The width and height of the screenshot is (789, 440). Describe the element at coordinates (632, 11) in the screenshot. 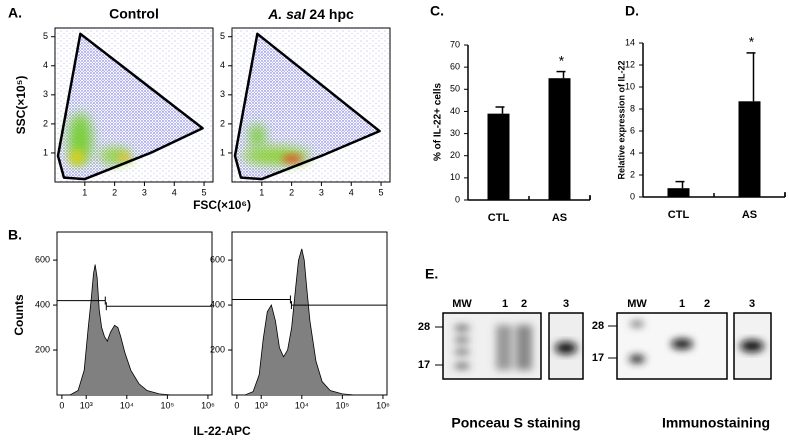

I see `panel-label: D.` at that location.